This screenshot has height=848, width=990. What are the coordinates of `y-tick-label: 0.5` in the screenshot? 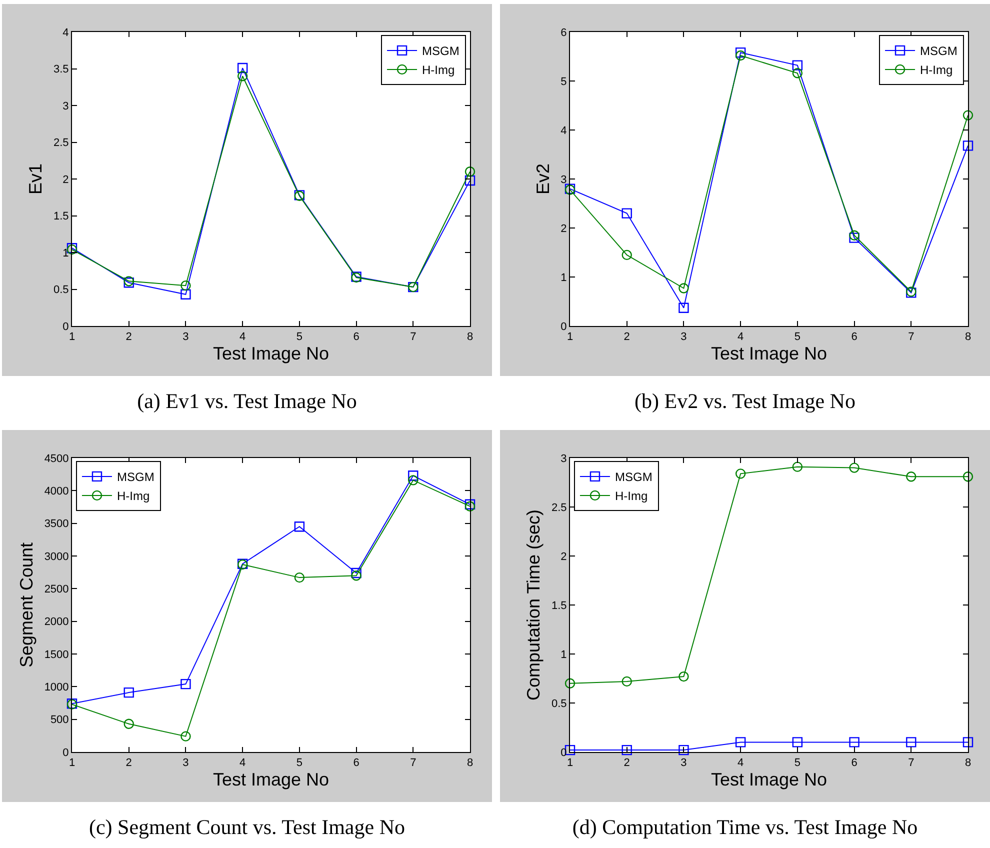 It's located at (61, 290).